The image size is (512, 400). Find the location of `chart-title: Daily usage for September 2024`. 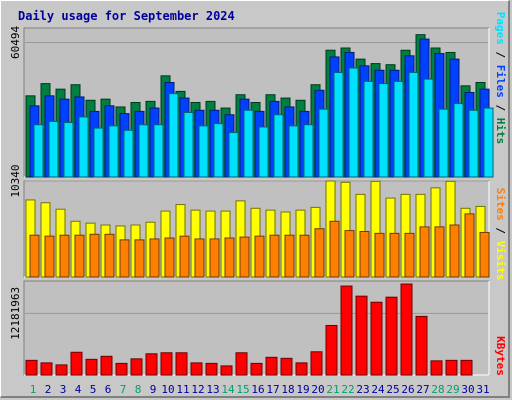

chart-title: Daily usage for September 2024 is located at coordinates (126, 16).